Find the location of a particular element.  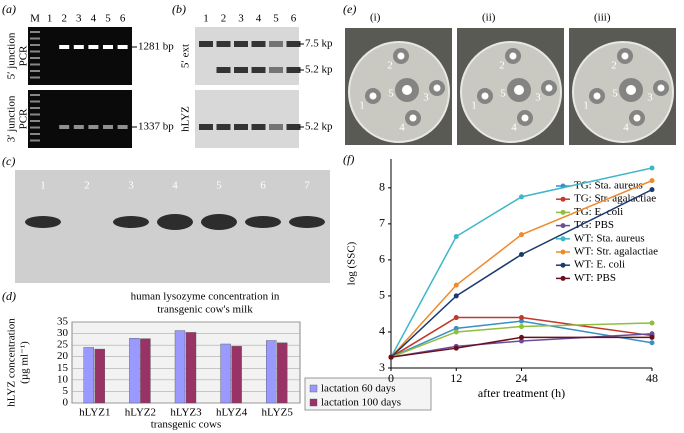

row-title: 5′ junction is located at coordinates (12, 55).